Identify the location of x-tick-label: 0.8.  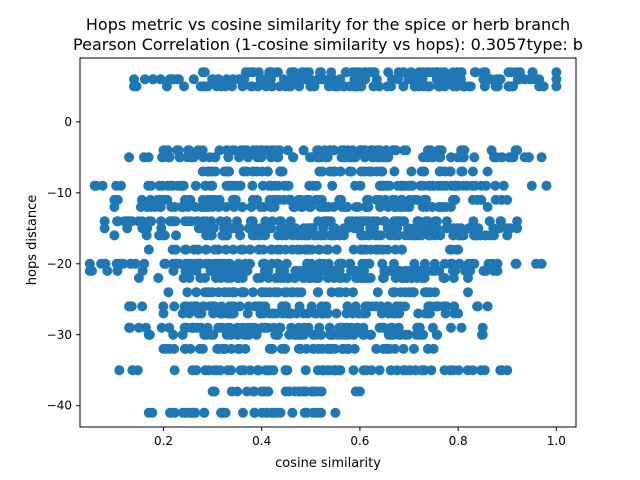
(458, 441).